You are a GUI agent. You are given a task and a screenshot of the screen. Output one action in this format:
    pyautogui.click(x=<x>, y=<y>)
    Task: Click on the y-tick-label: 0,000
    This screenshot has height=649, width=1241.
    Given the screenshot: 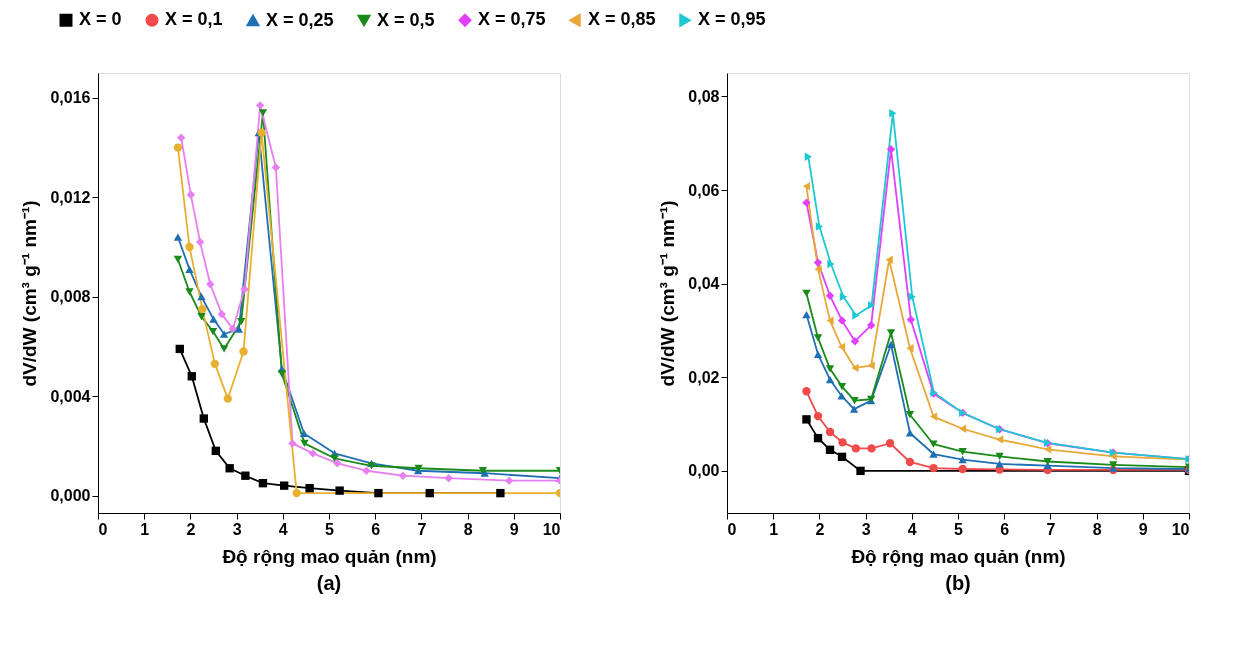 What is the action you would take?
    pyautogui.click(x=70, y=496)
    